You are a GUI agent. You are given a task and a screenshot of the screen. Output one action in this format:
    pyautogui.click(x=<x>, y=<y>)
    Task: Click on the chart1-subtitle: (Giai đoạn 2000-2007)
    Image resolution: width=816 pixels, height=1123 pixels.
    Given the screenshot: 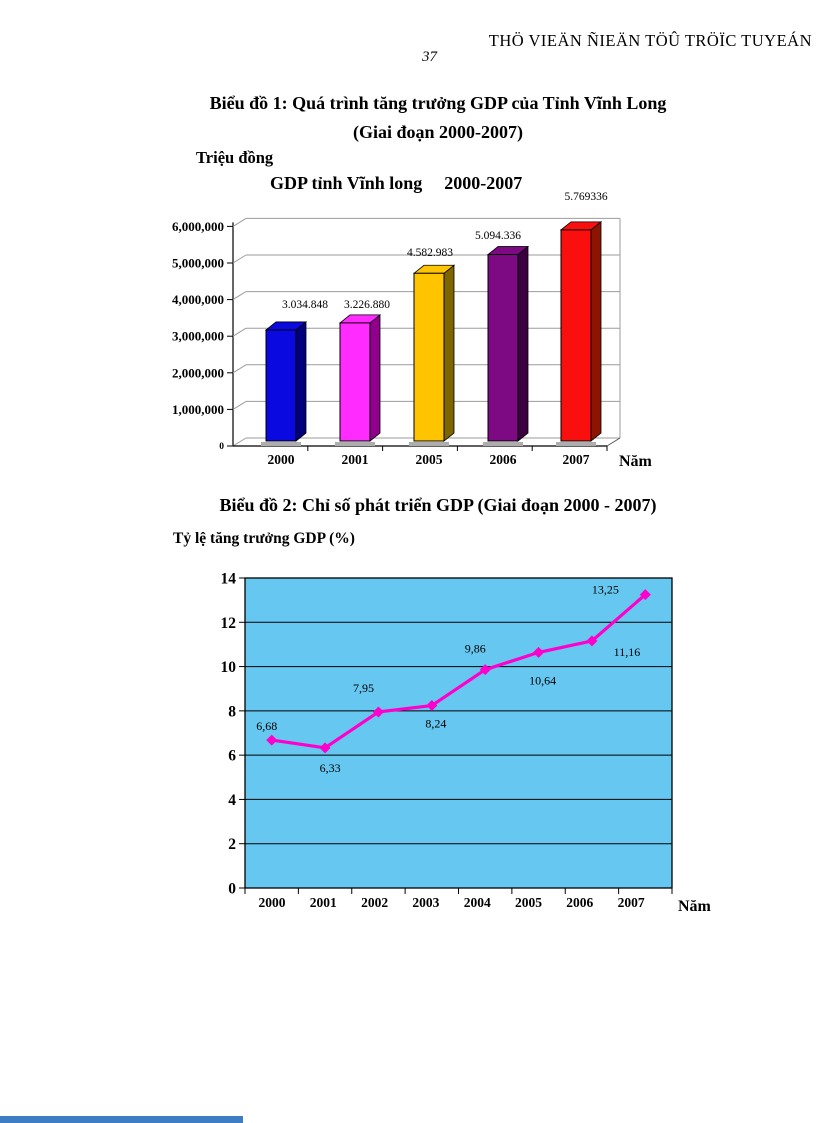 What is the action you would take?
    pyautogui.click(x=437, y=132)
    